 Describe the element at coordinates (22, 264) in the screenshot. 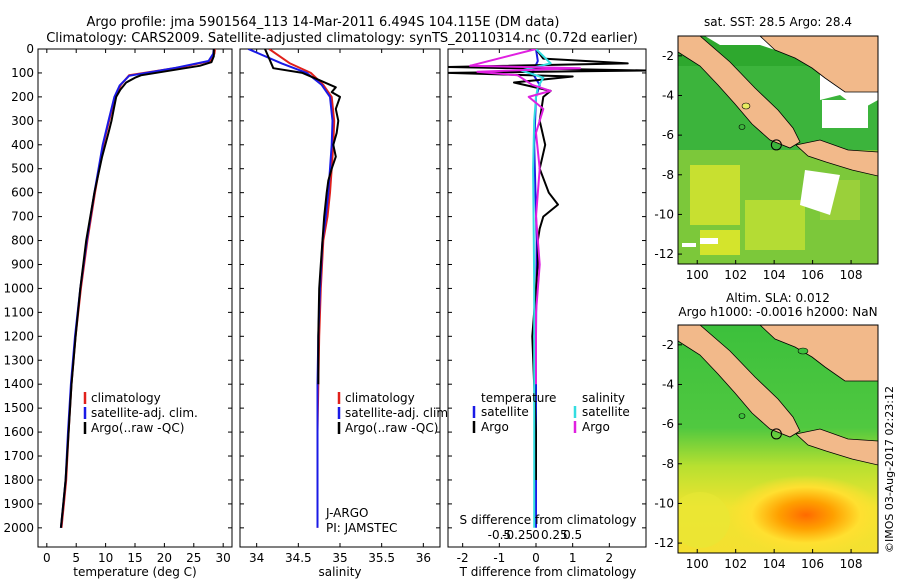

I see `y-tick-label: 900` at that location.